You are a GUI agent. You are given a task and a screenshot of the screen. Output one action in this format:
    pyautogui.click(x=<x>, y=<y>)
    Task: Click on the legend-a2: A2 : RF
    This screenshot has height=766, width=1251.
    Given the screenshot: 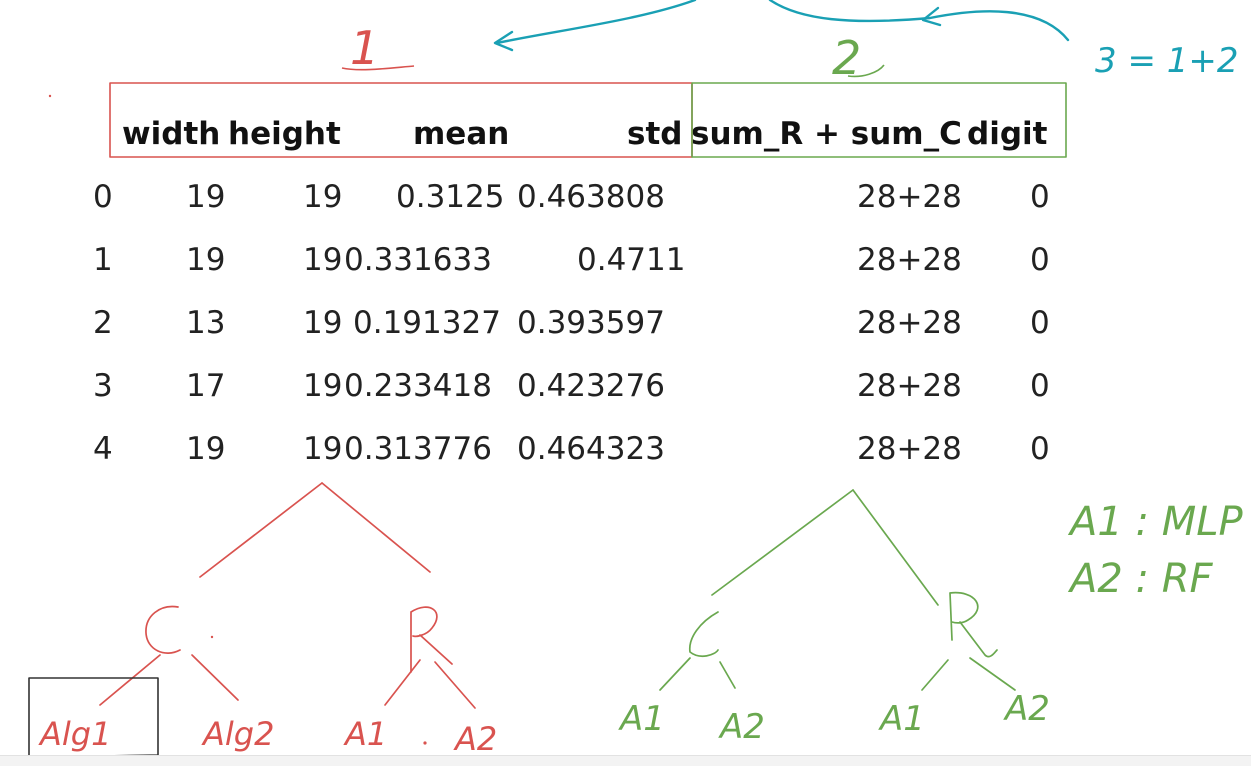 What is the action you would take?
    pyautogui.click(x=1140, y=579)
    